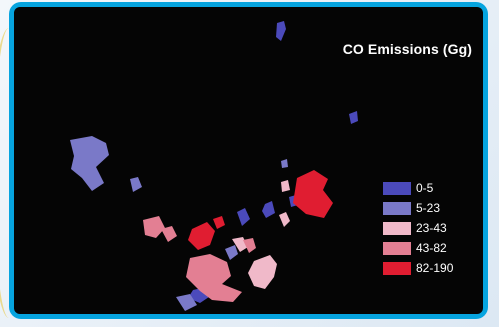 This screenshot has width=499, height=327. I want to click on legend-item-82-190: 82-190, so click(431, 268).